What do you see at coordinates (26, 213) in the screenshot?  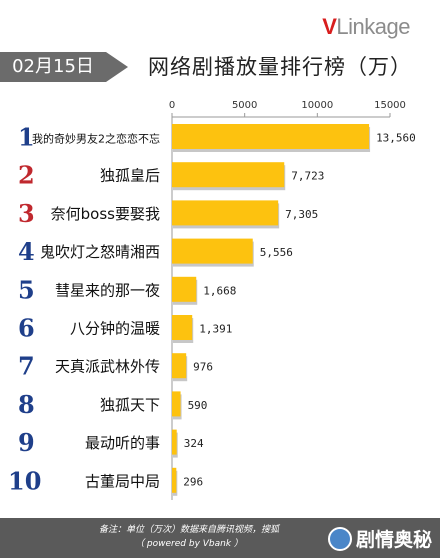 I see `rank-number: 3` at bounding box center [26, 213].